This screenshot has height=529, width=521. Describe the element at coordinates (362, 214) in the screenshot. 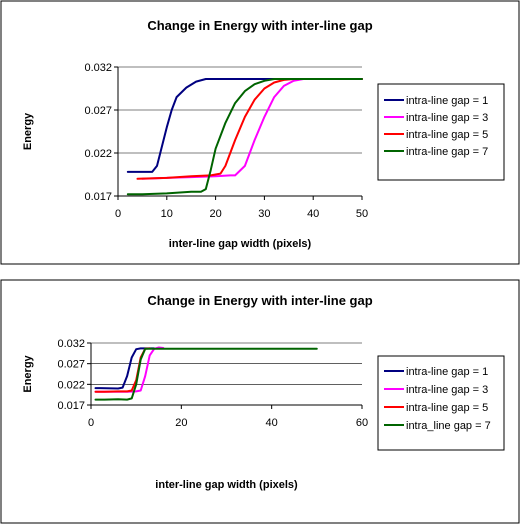

I see `x-tick-label: 50` at that location.